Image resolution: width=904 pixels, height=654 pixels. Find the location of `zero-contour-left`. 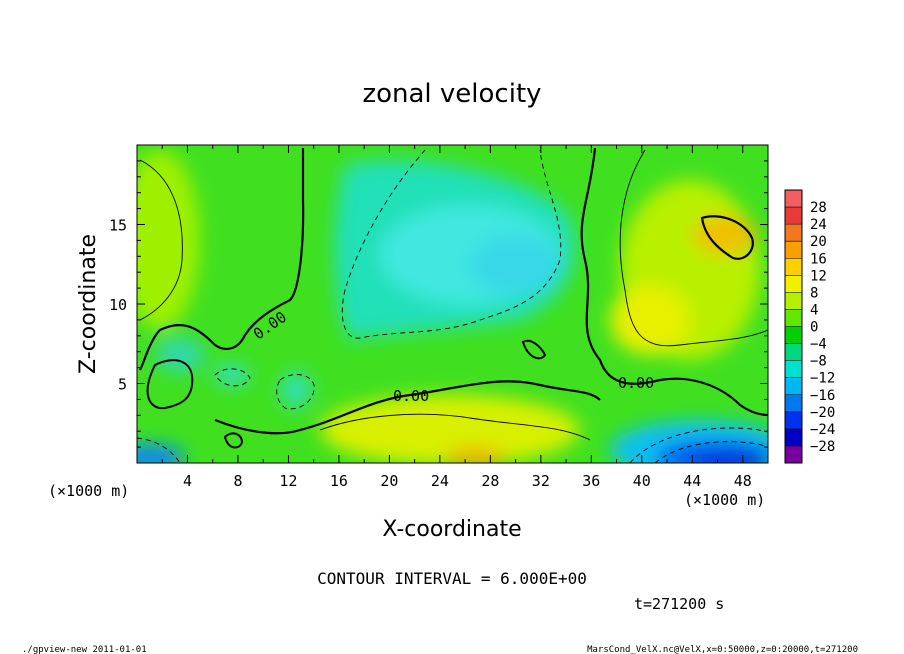

zero-contour-left is located at coordinates (222, 259).